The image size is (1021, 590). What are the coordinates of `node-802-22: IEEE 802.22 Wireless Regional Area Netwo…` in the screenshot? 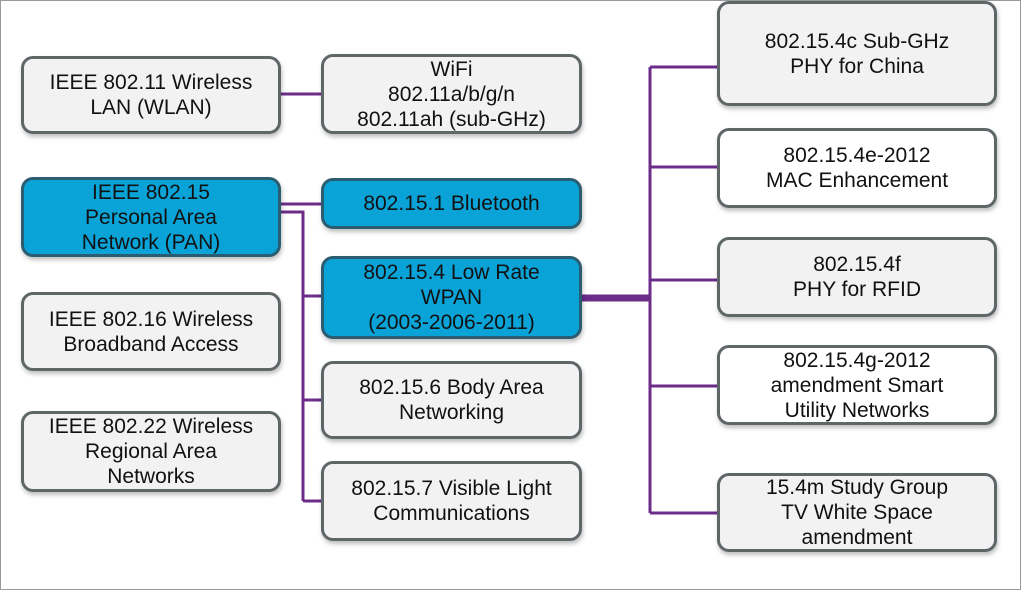 It's located at (151, 451).